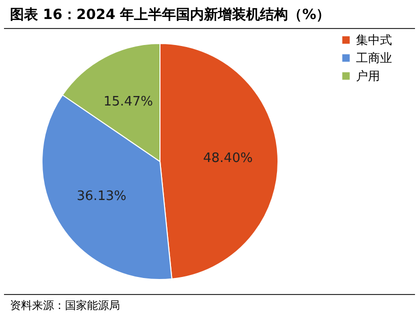 The width and height of the screenshot is (419, 336). I want to click on data-label: 15.47%, so click(128, 102).